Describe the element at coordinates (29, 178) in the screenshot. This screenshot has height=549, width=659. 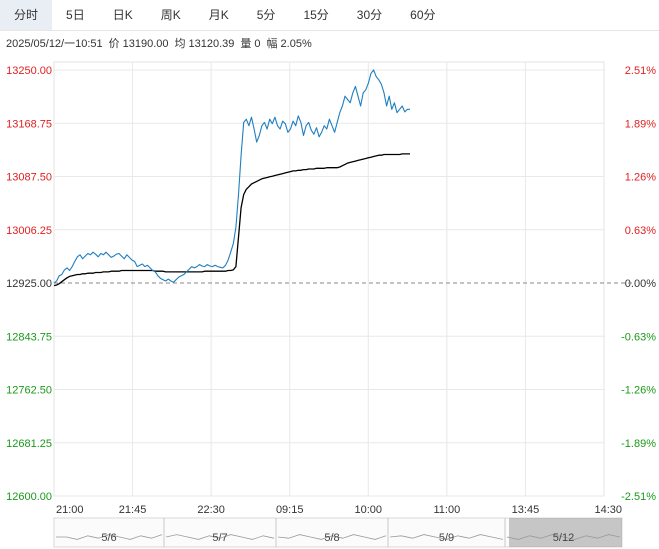
I see `y-tick-label-left: 13087.50` at that location.